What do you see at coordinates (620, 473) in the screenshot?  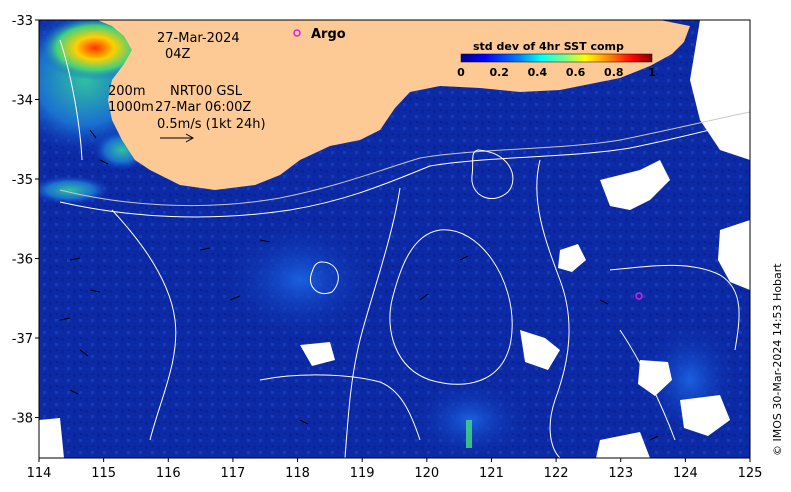 I see `x-tick-label: 123` at bounding box center [620, 473].